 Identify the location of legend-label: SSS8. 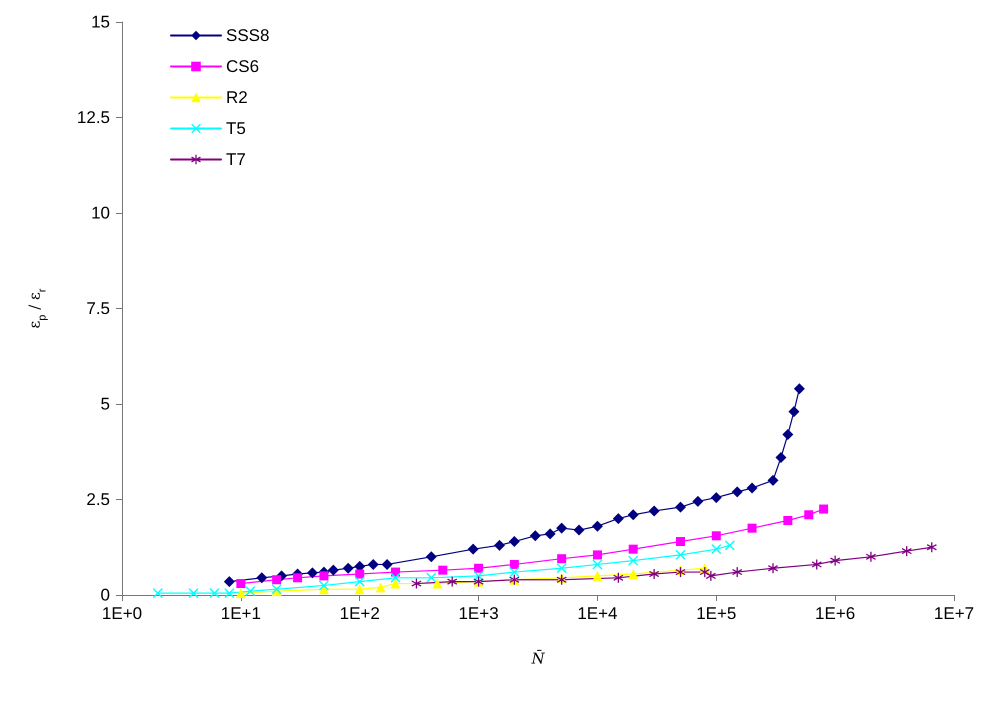
(248, 35).